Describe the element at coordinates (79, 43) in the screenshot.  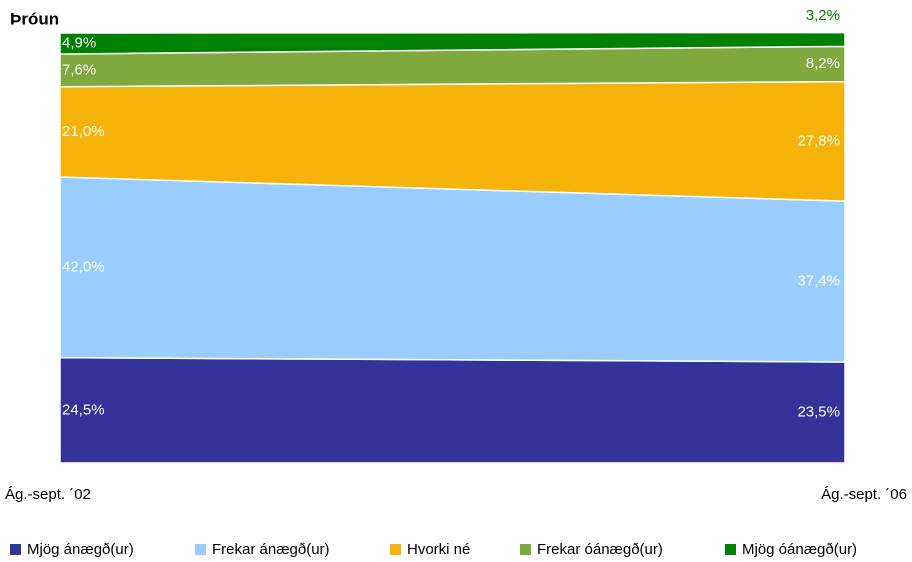
I see `data-label: 4,9%` at that location.